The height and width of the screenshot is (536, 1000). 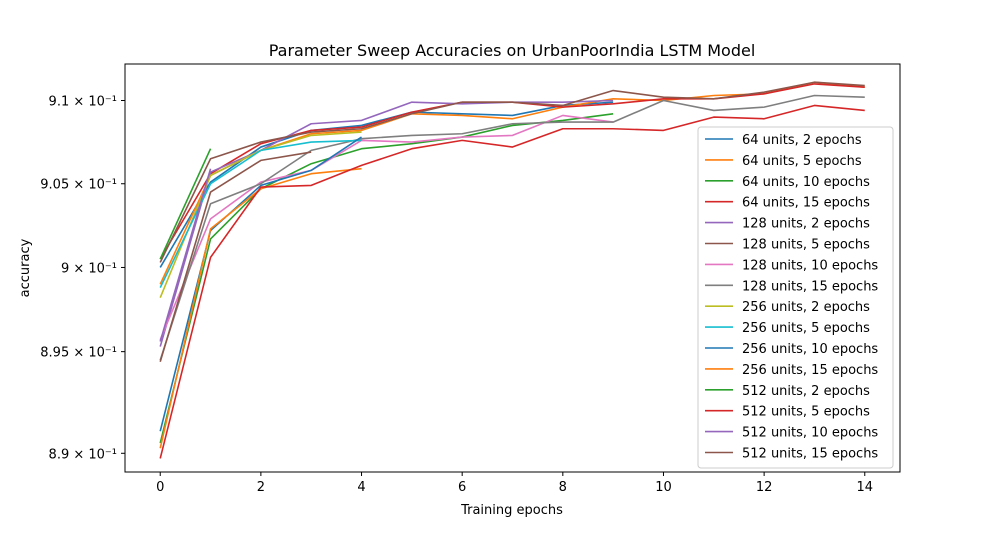 What do you see at coordinates (462, 487) in the screenshot?
I see `x-tick-label: 6` at bounding box center [462, 487].